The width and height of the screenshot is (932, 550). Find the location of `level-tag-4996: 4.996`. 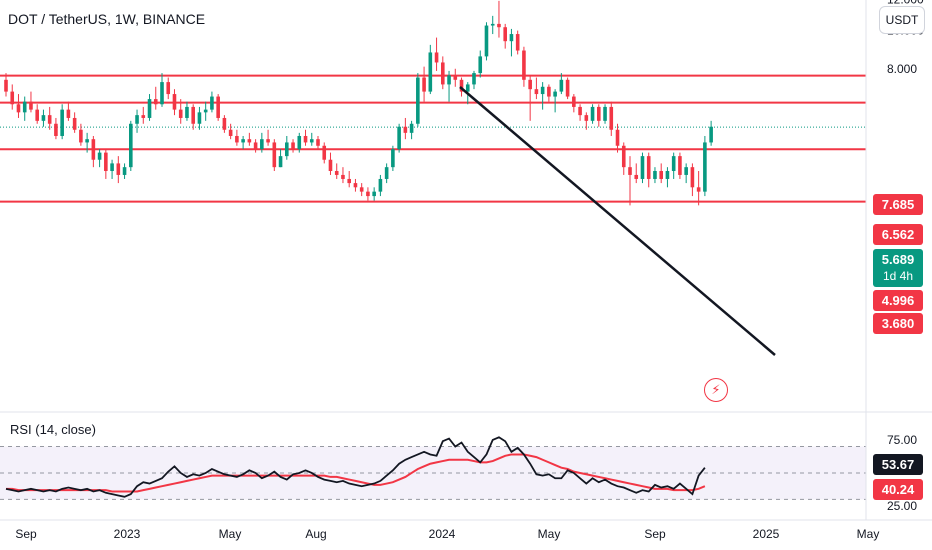

level-tag-4996: 4.996 is located at coordinates (898, 300).